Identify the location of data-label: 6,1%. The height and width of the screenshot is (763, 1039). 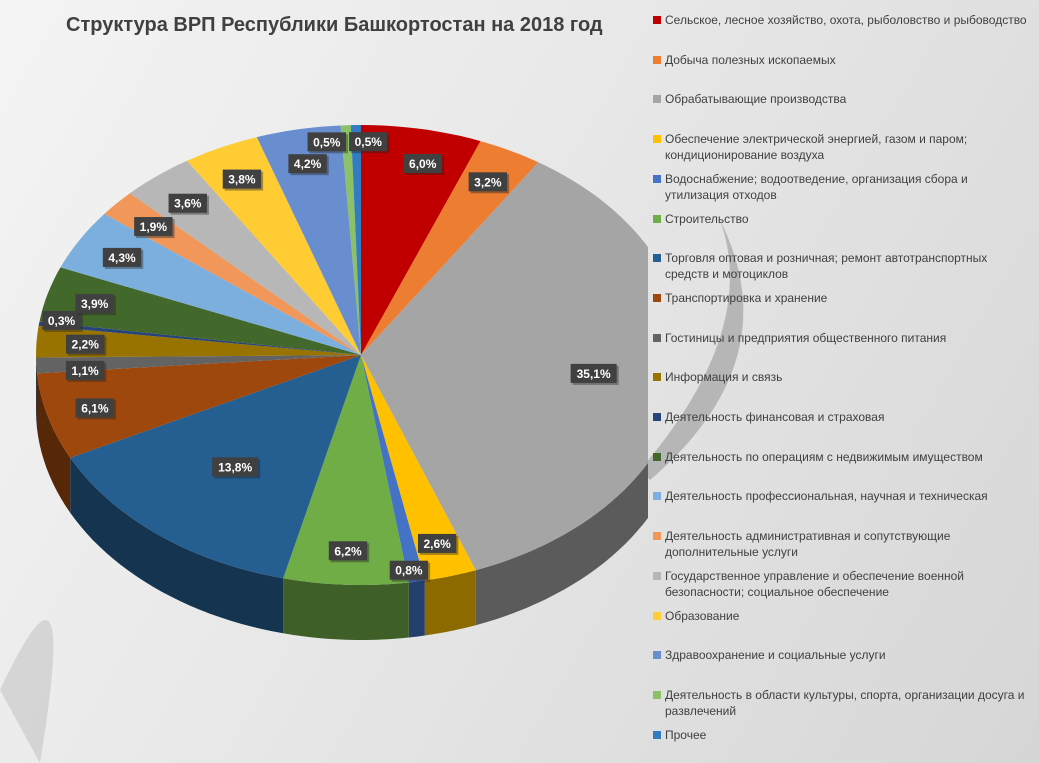
(95, 408).